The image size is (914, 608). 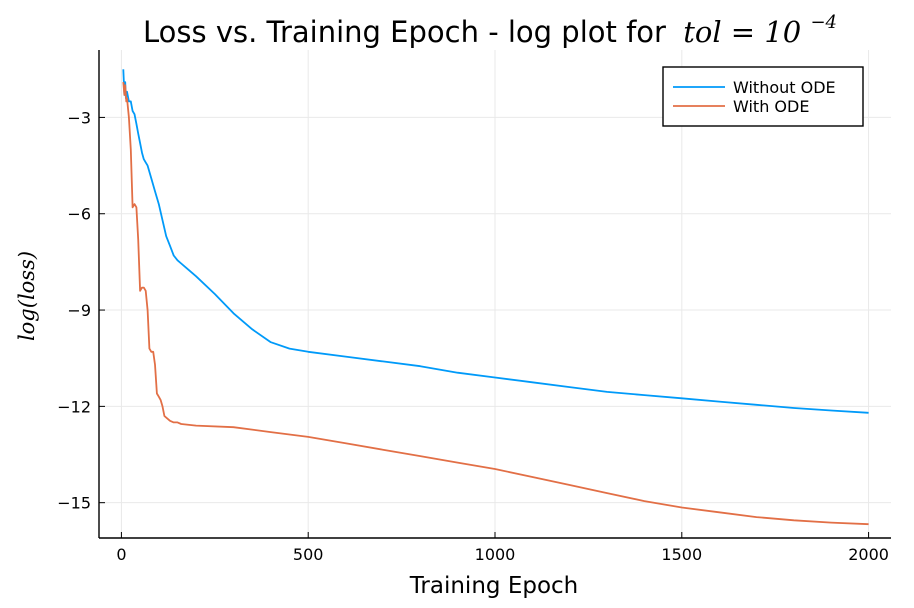 What do you see at coordinates (868, 554) in the screenshot?
I see `x-tick-label: 2000` at bounding box center [868, 554].